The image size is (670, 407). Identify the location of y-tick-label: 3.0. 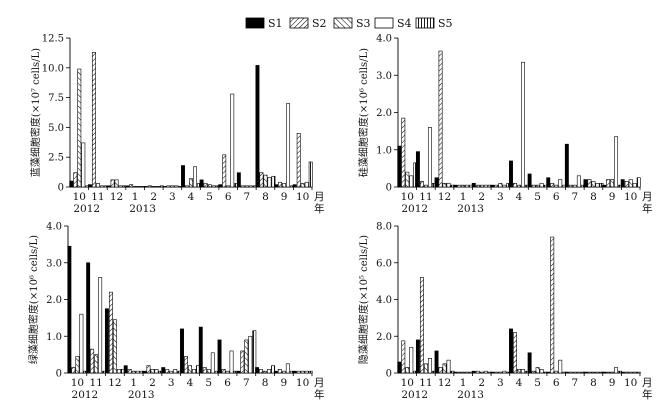
(54, 263).